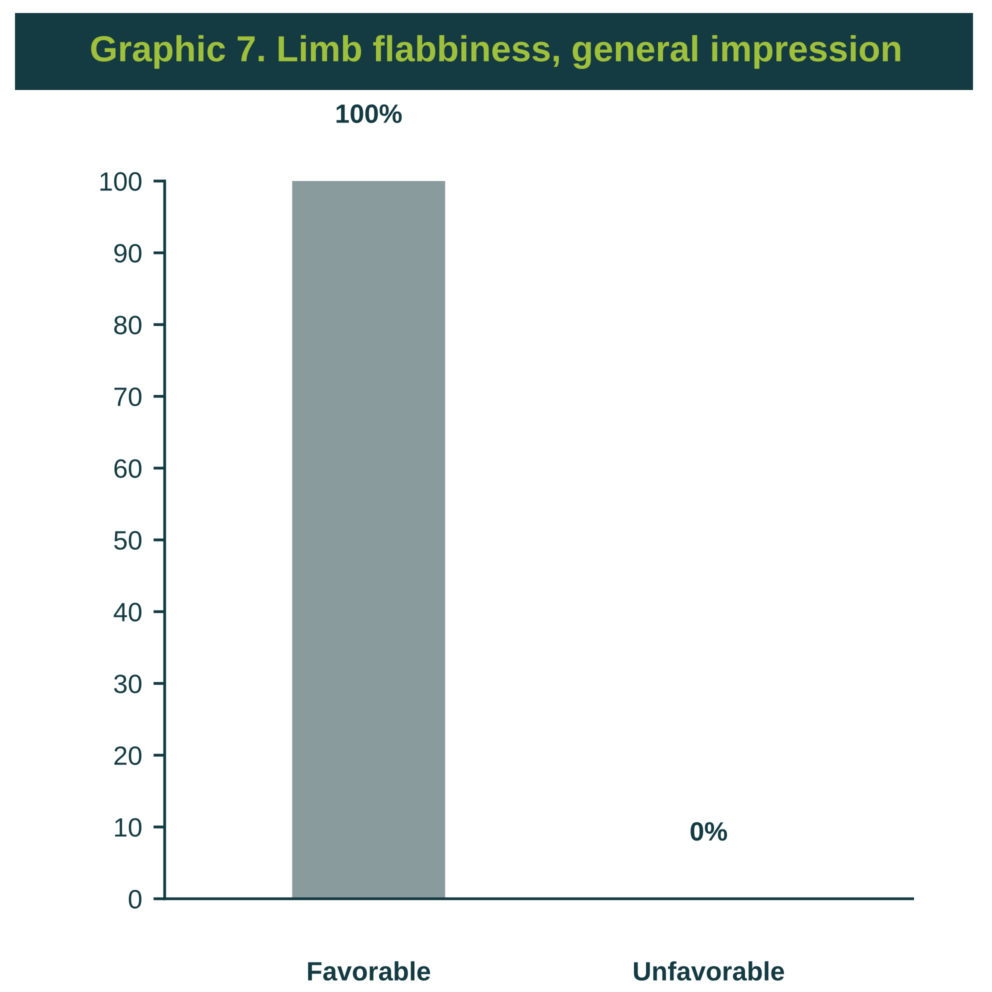 This screenshot has height=992, width=992. Describe the element at coordinates (128, 540) in the screenshot. I see `y-tick-label: 50` at that location.